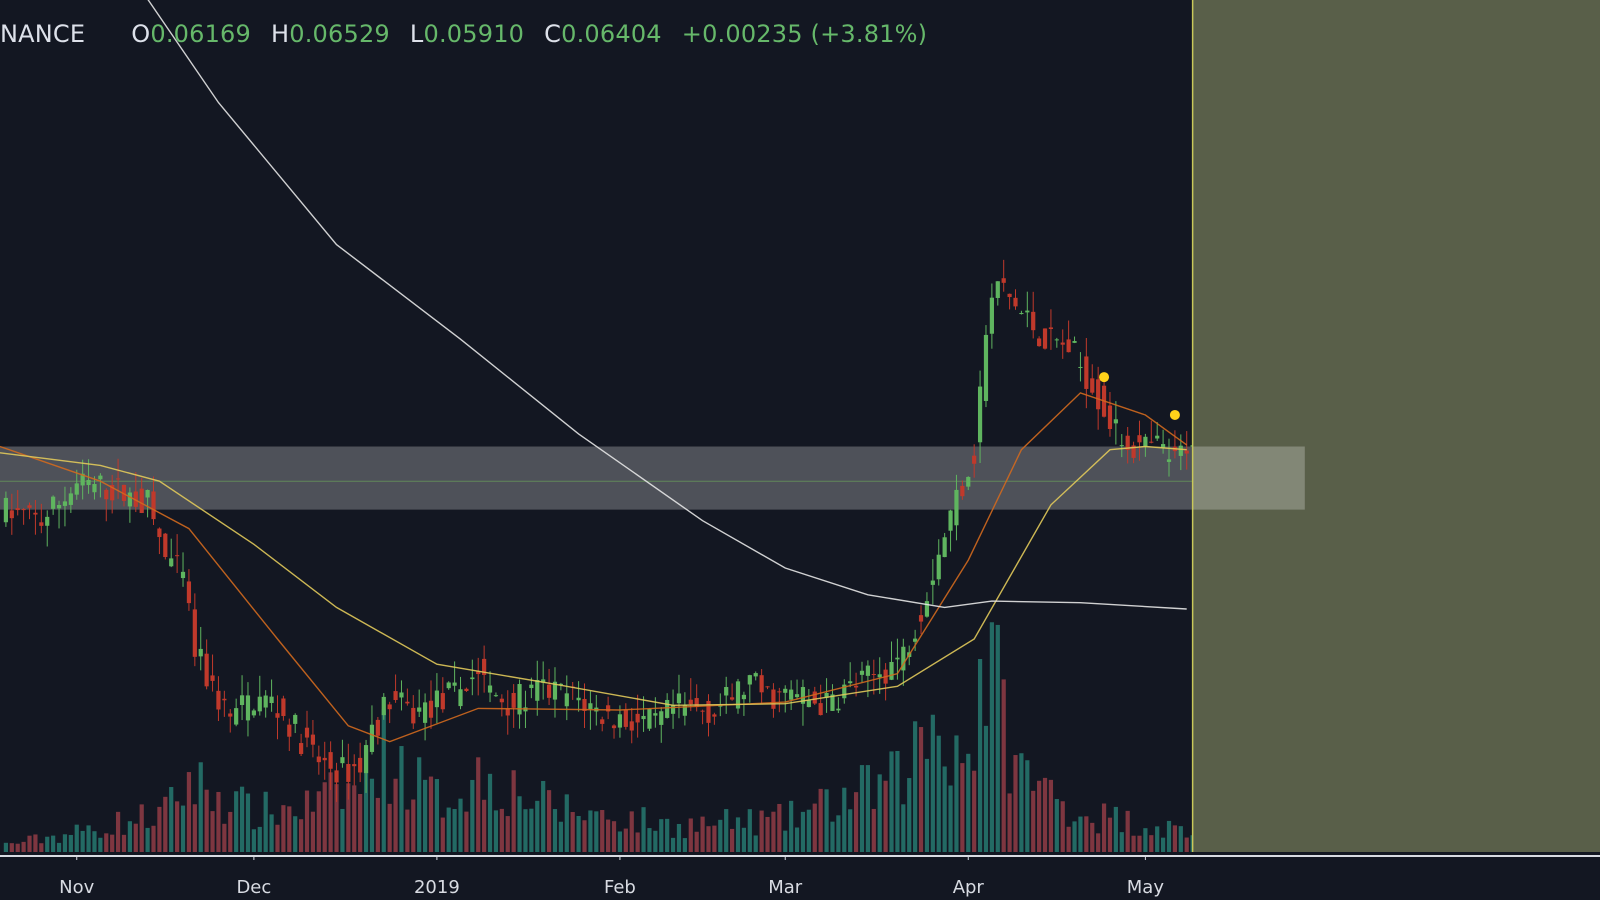 The image size is (1600, 900). Describe the element at coordinates (76, 887) in the screenshot. I see `time-axis-label: Nov` at that location.